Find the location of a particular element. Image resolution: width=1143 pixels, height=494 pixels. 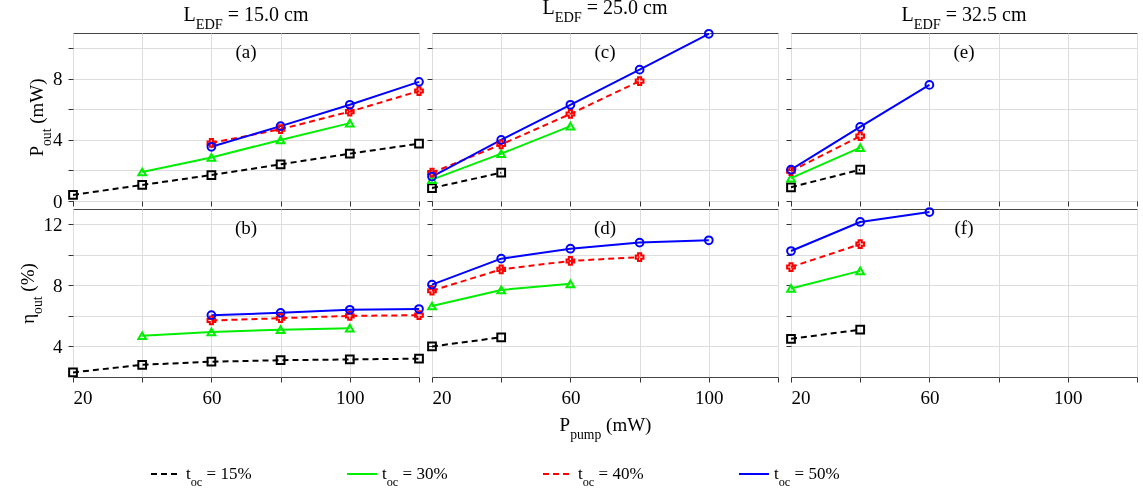

y-tick-label: 0 is located at coordinates (58, 201).